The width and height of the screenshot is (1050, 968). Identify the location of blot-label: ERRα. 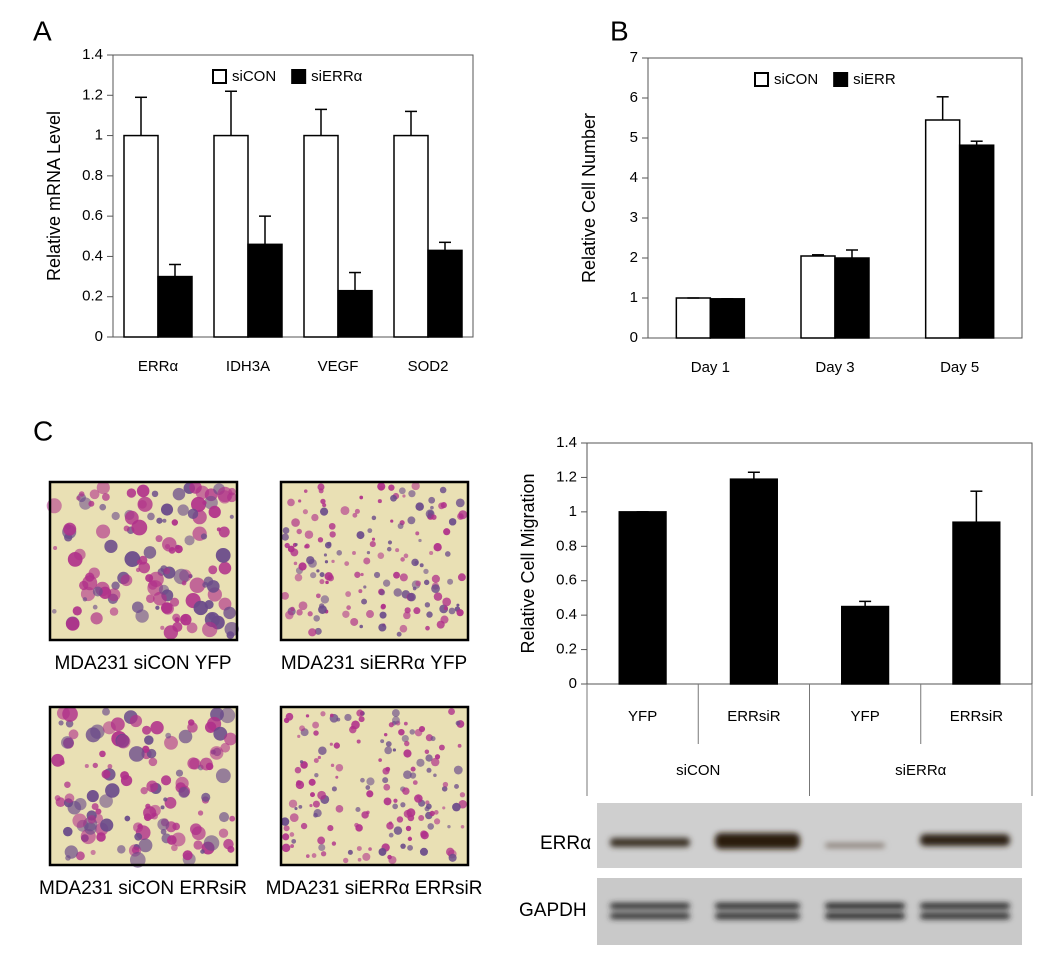
(565, 843).